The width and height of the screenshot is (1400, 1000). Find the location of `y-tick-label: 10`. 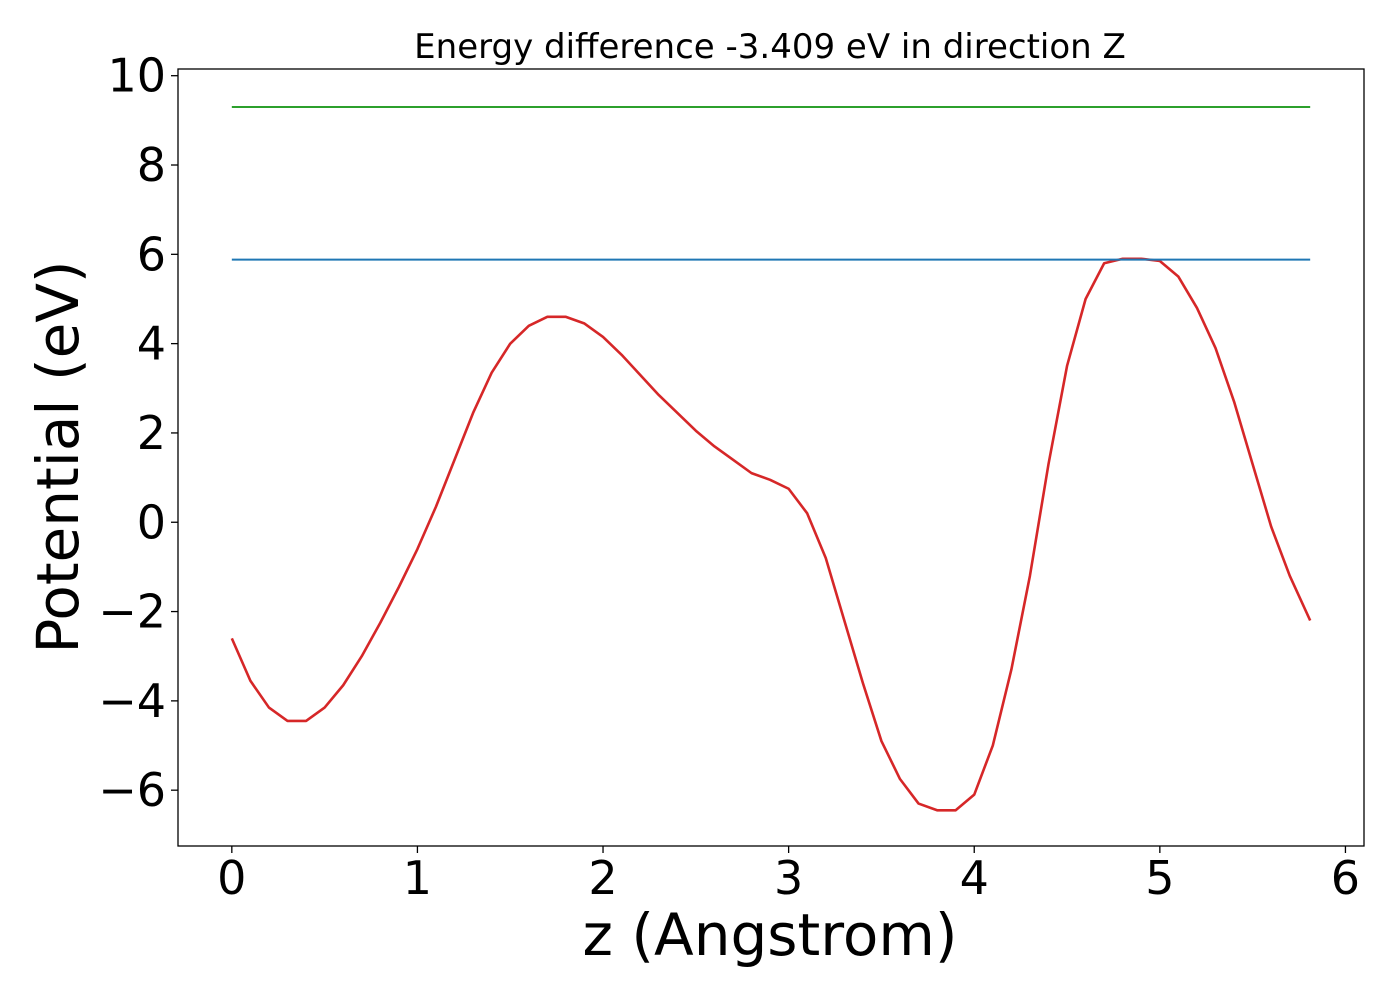

y-tick-label: 10 is located at coordinates (136, 76).